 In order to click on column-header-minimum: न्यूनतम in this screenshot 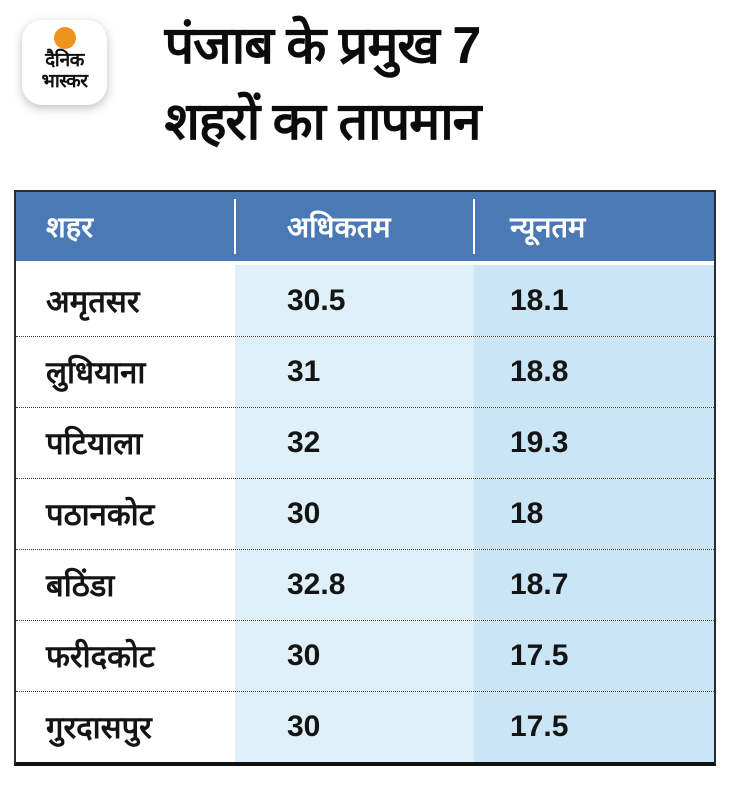, I will do `click(548, 228)`.